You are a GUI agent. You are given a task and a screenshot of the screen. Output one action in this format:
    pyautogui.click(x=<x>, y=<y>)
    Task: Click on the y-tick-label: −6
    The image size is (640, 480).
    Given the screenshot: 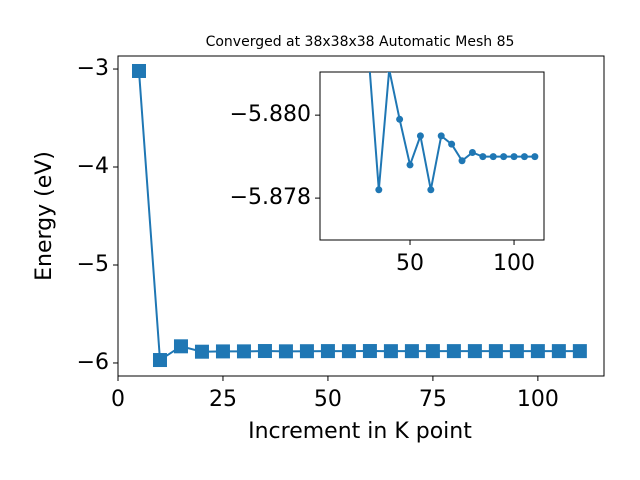 What is the action you would take?
    pyautogui.click(x=93, y=362)
    